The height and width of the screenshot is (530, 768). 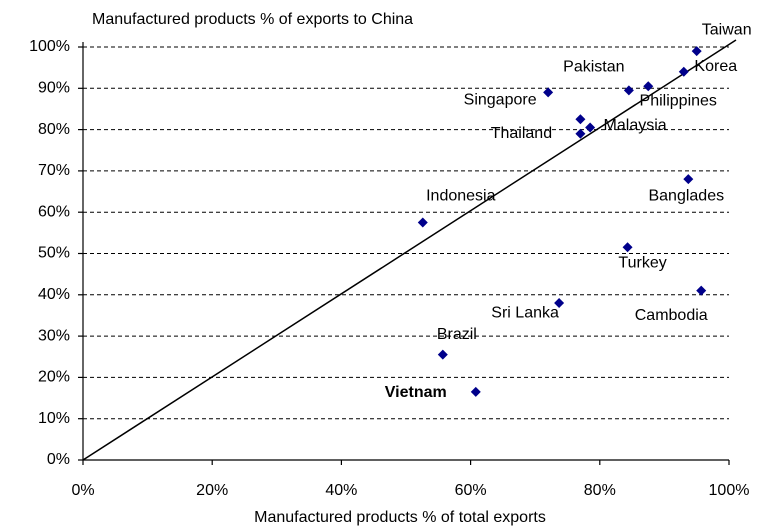 I want to click on point-label: Cambodia, so click(x=671, y=315).